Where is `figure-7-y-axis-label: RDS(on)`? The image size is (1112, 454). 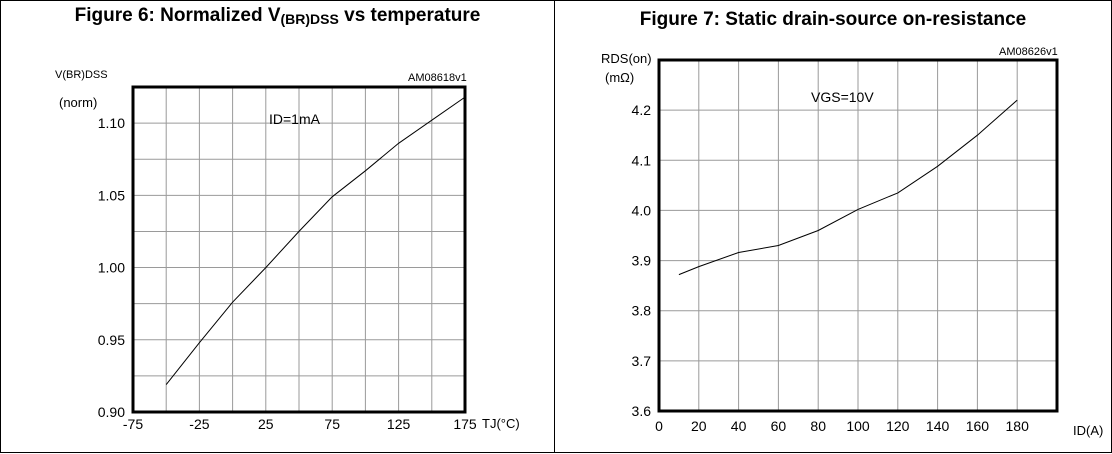
figure-7-y-axis-label: RDS(on) is located at coordinates (626, 58).